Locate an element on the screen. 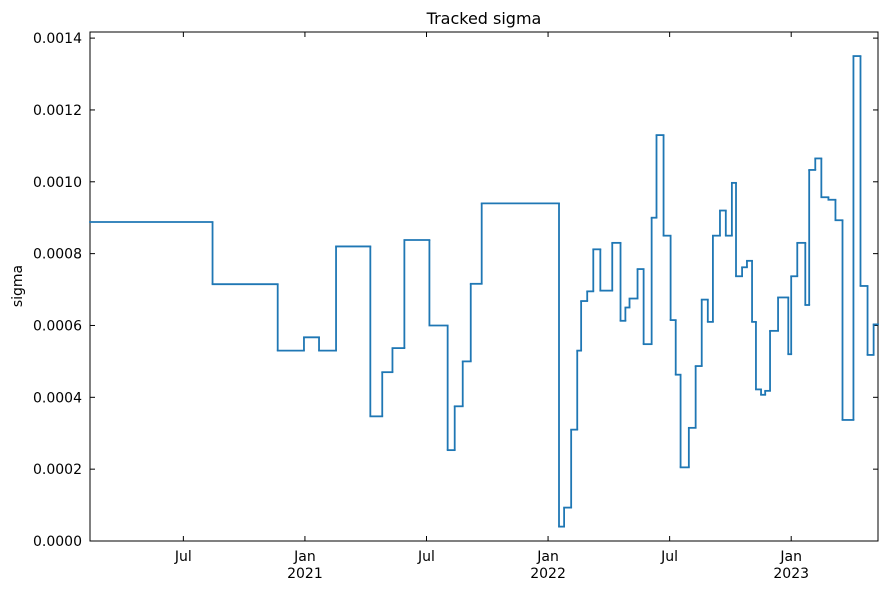  y-tick-label: 0.0008 is located at coordinates (57, 255).